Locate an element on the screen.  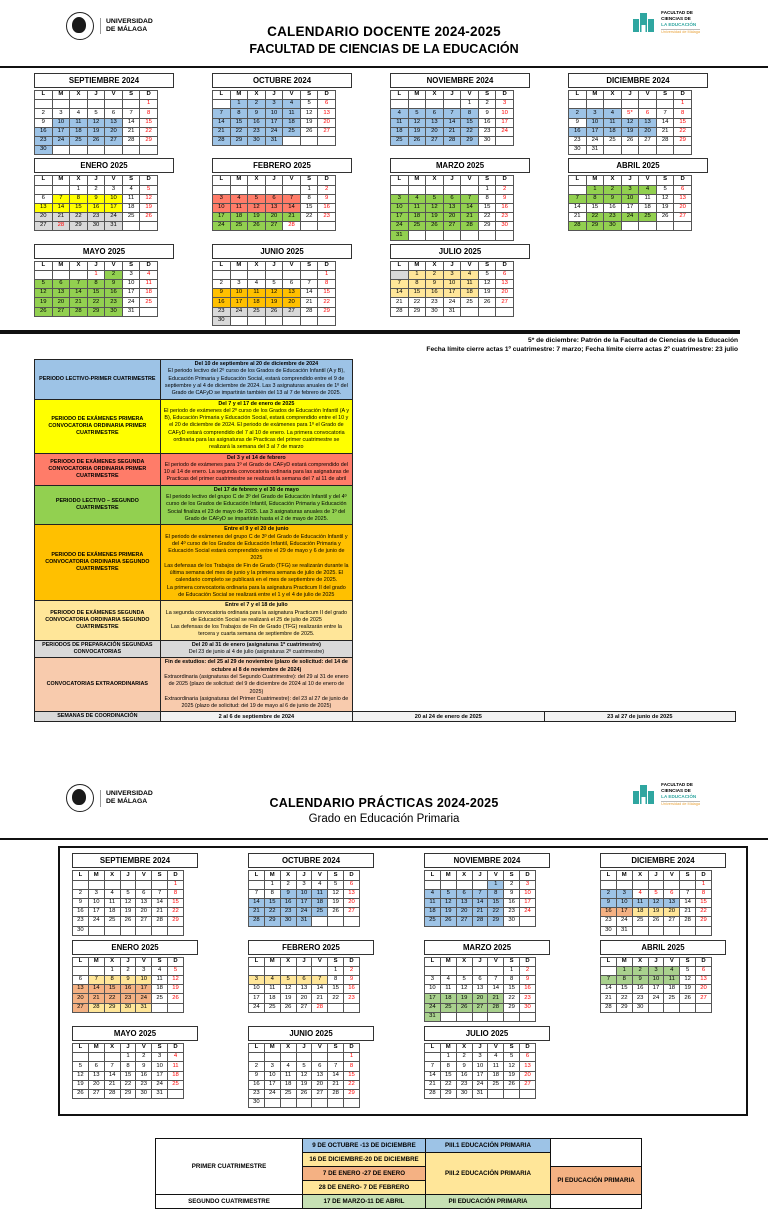
coordination-week: 20 al 24 de enero de 2025 is located at coordinates (448, 717).